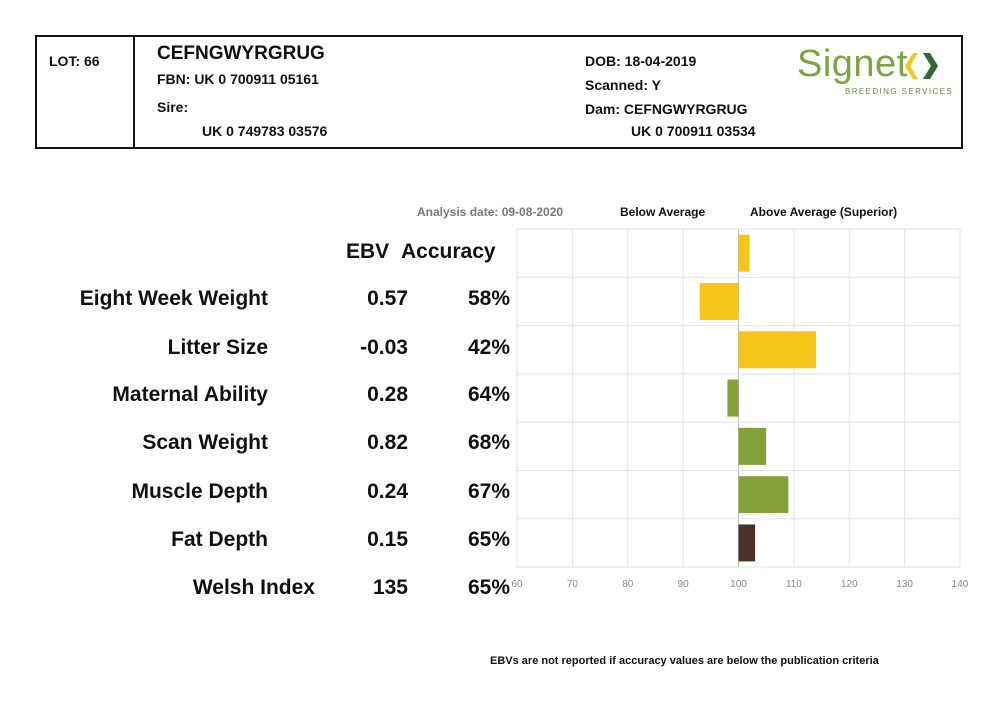  Describe the element at coordinates (387, 394) in the screenshot. I see `trait-ebv: 0.28` at that location.